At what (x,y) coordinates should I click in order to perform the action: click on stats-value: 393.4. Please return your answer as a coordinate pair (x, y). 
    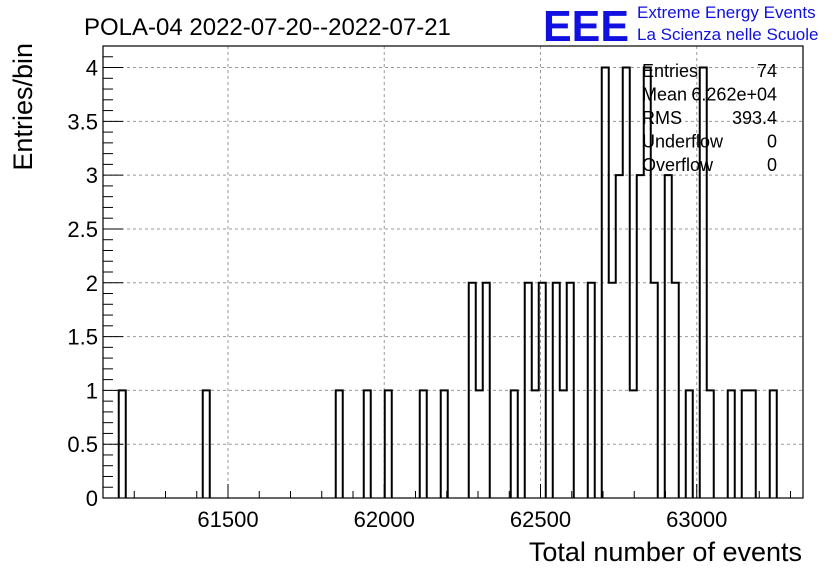
    Looking at the image, I should click on (754, 118).